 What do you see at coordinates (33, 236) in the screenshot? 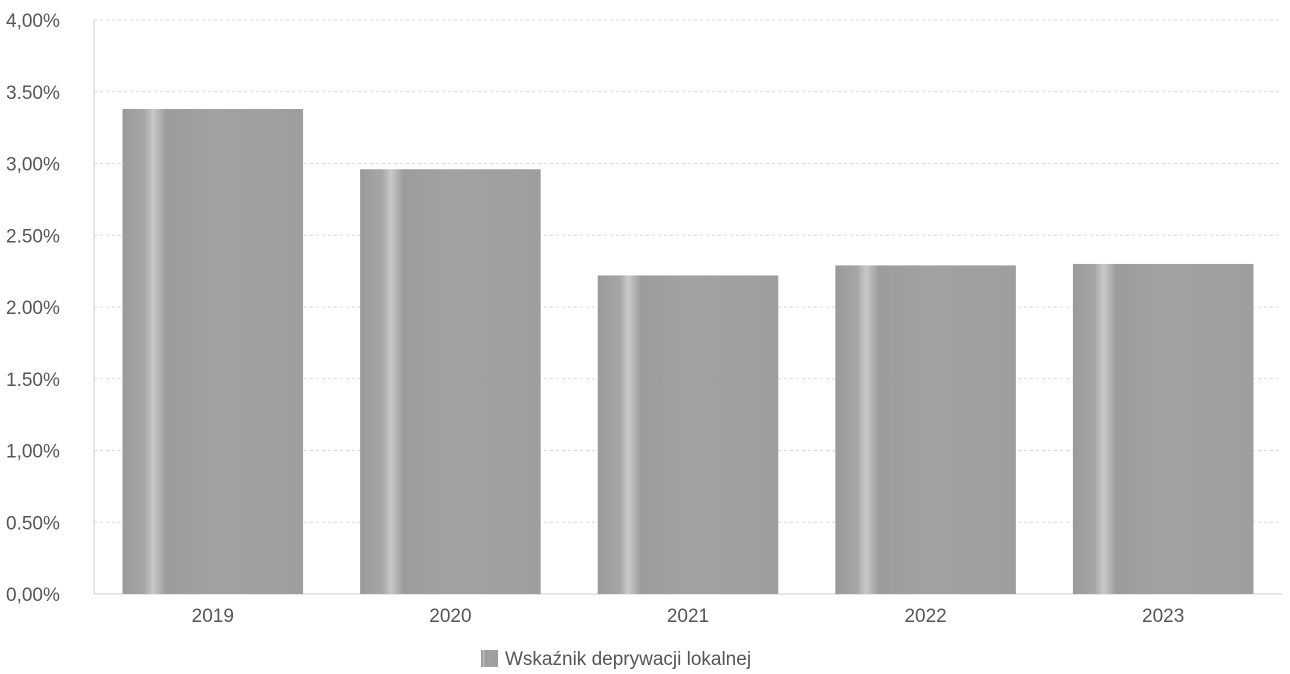
I see `y-tick-label: 2.50%` at bounding box center [33, 236].